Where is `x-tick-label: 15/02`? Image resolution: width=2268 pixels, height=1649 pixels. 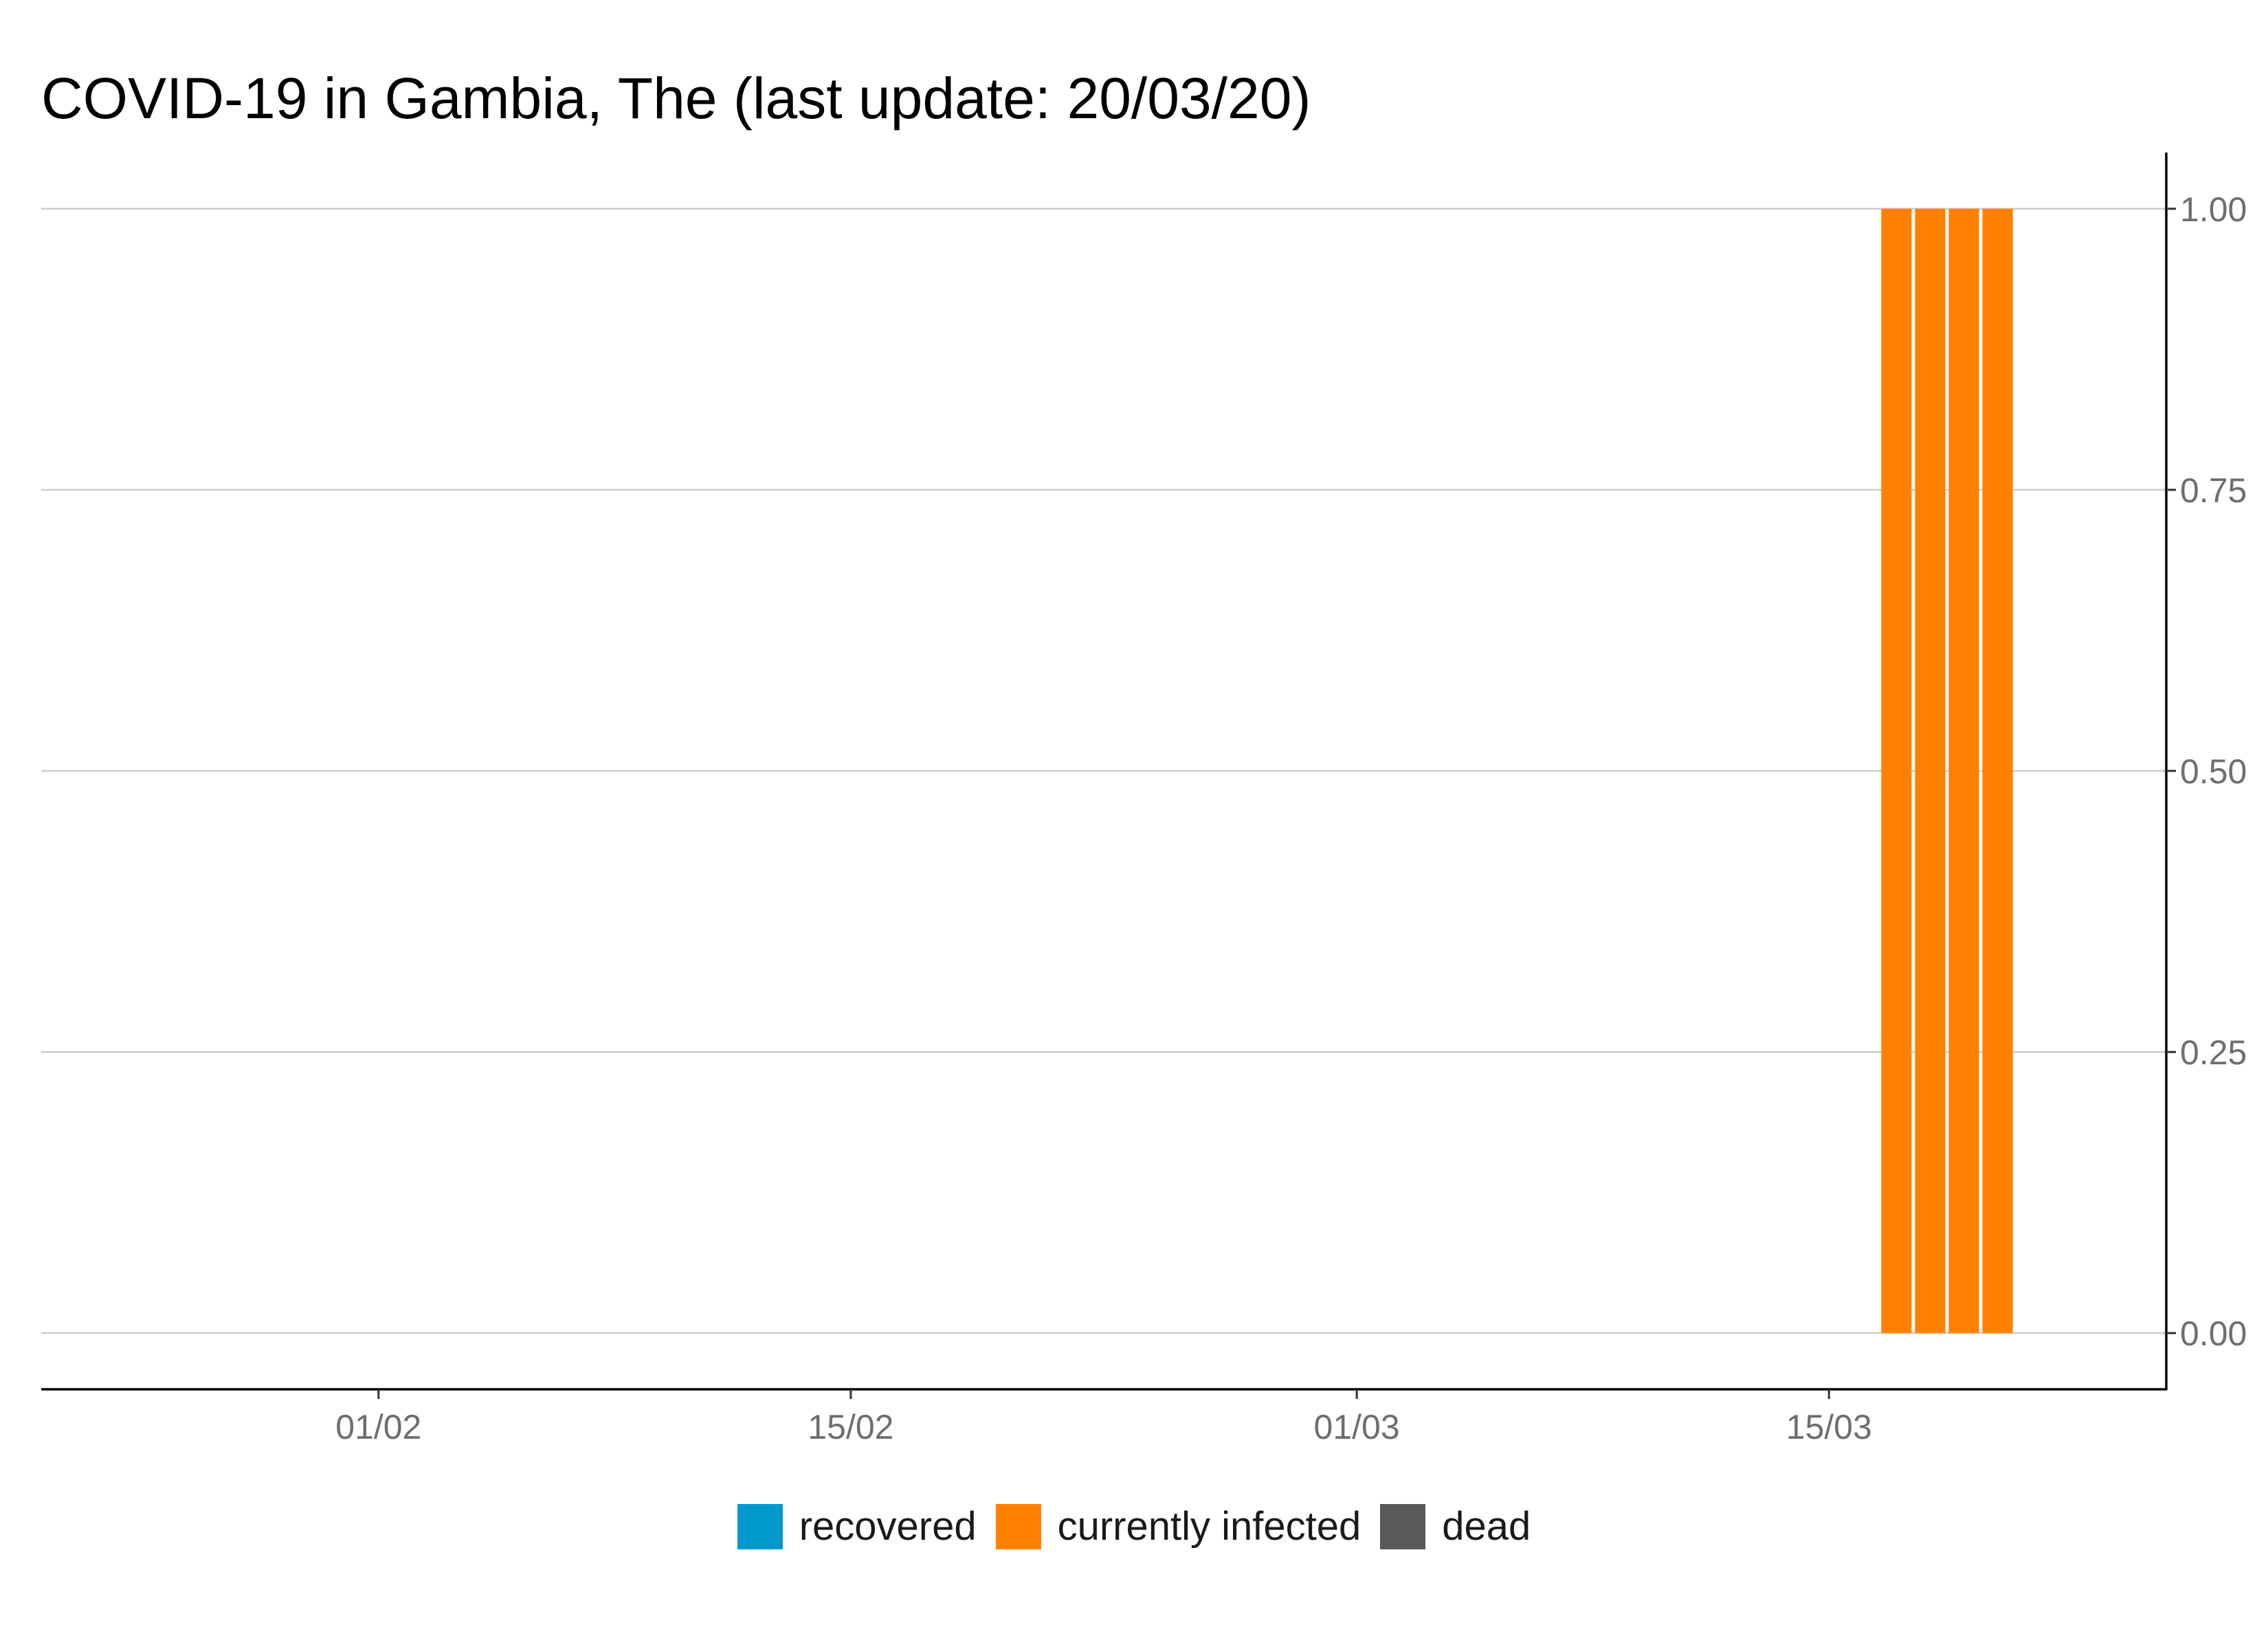
x-tick-label: 15/02 is located at coordinates (850, 1427).